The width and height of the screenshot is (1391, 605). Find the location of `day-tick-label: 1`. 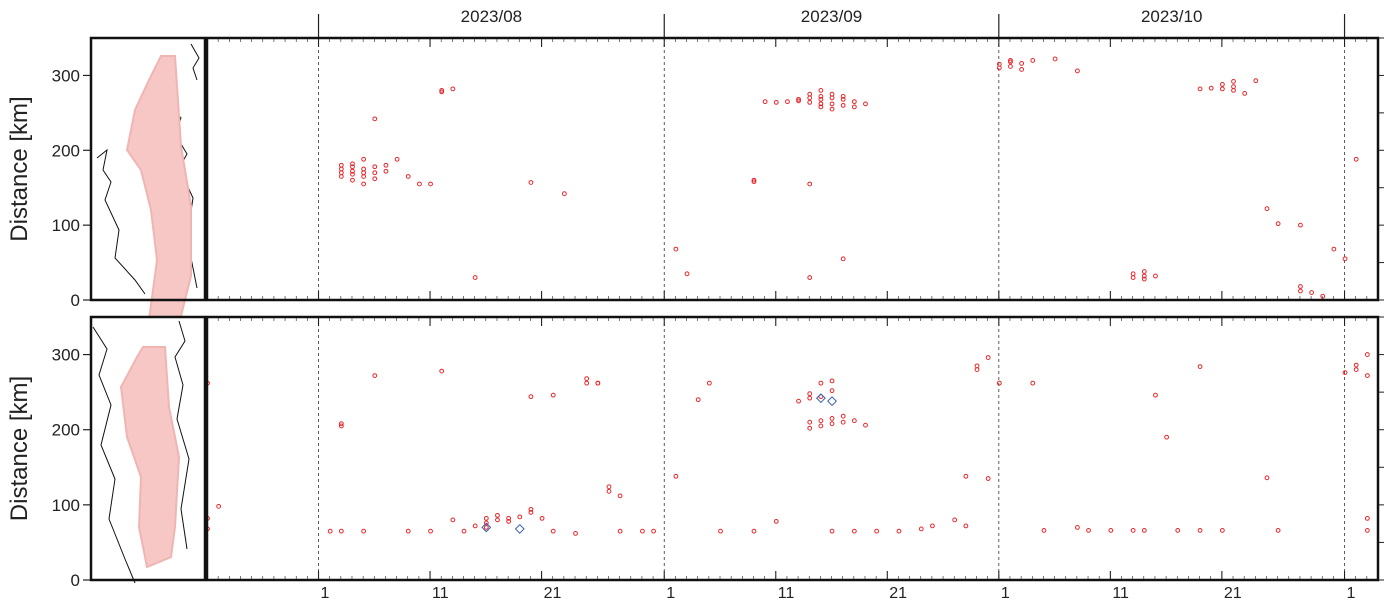

day-tick-label: 1 is located at coordinates (670, 592).